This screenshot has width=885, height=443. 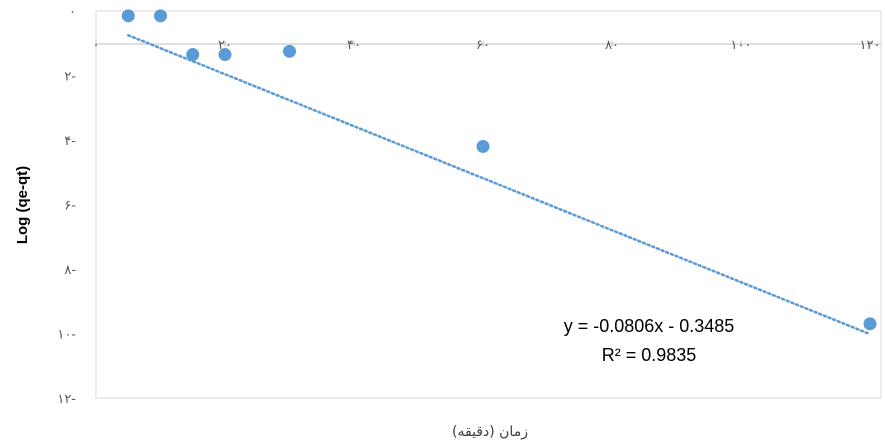 I want to click on y-tick-label: ۰, so click(x=72, y=12).